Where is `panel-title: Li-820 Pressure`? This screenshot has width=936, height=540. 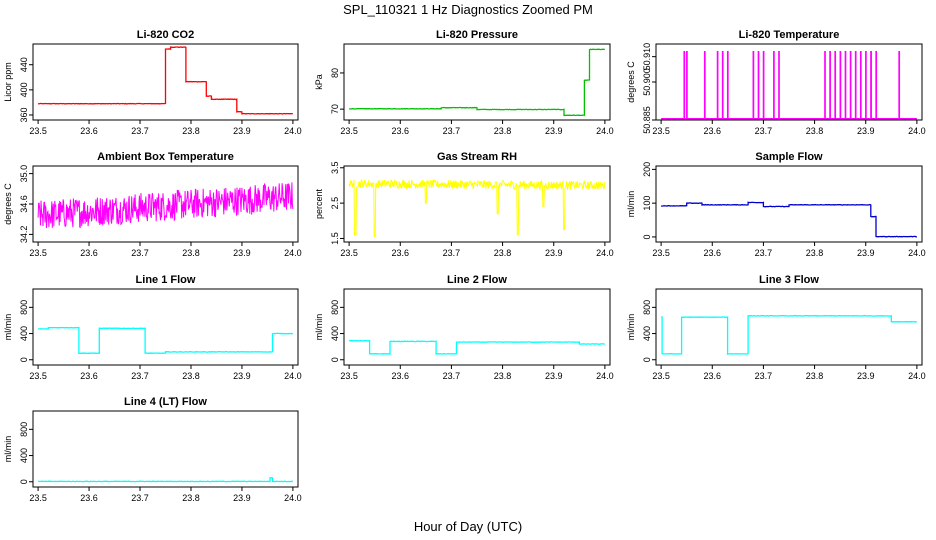
panel-title: Li-820 Pressure is located at coordinates (477, 35).